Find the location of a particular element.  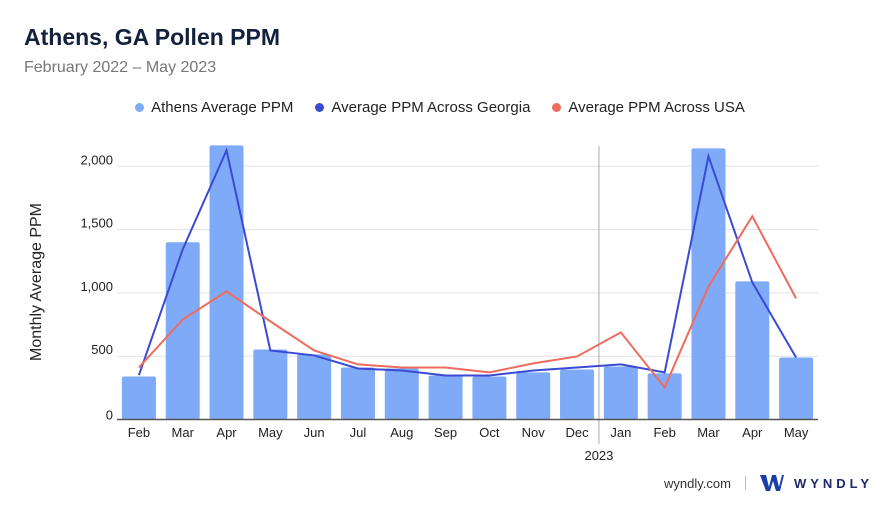

year-label: 2023 is located at coordinates (598, 455).